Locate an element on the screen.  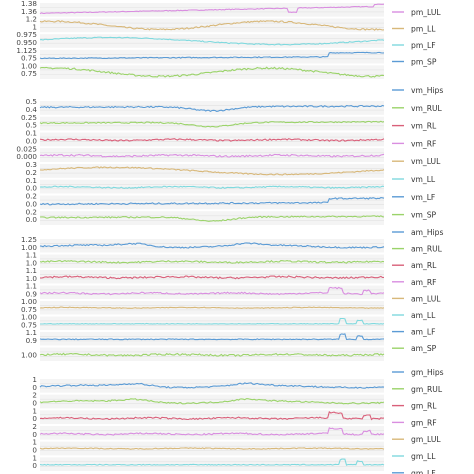
tick-label: 1.00 is located at coordinates (29, 354).